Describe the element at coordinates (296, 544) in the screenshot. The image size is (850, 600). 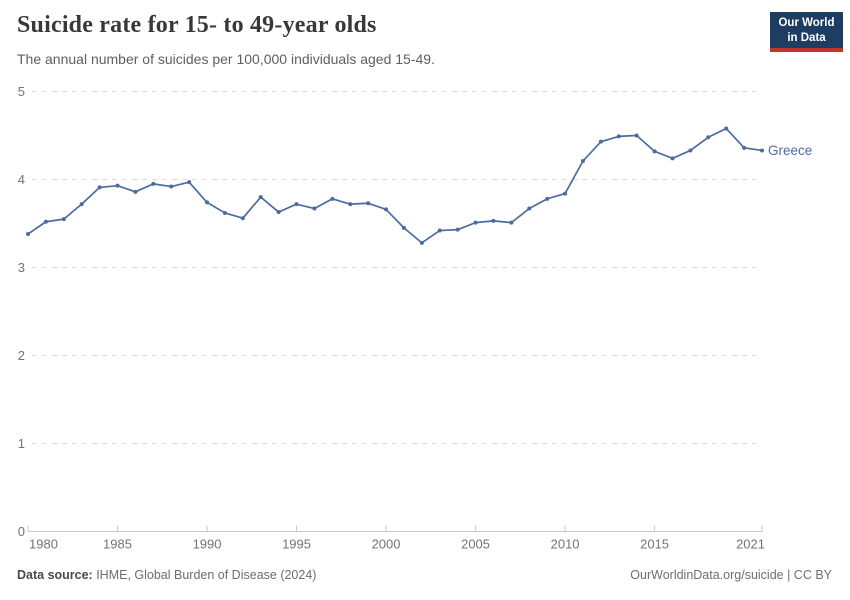
I see `x-axis-tick-label: 1995` at that location.